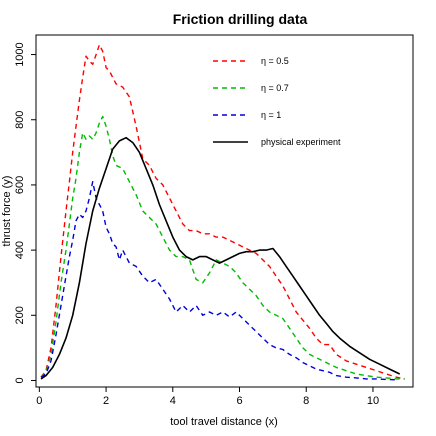 Image resolution: width=436 pixels, height=436 pixels. What do you see at coordinates (20, 380) in the screenshot?
I see `y-tick-label: 0` at bounding box center [20, 380].